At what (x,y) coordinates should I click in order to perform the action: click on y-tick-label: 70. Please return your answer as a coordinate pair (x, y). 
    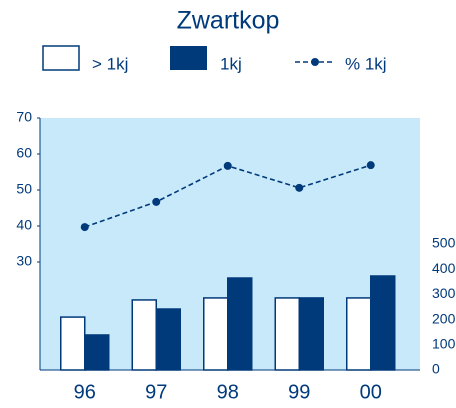
    Looking at the image, I should click on (24, 117).